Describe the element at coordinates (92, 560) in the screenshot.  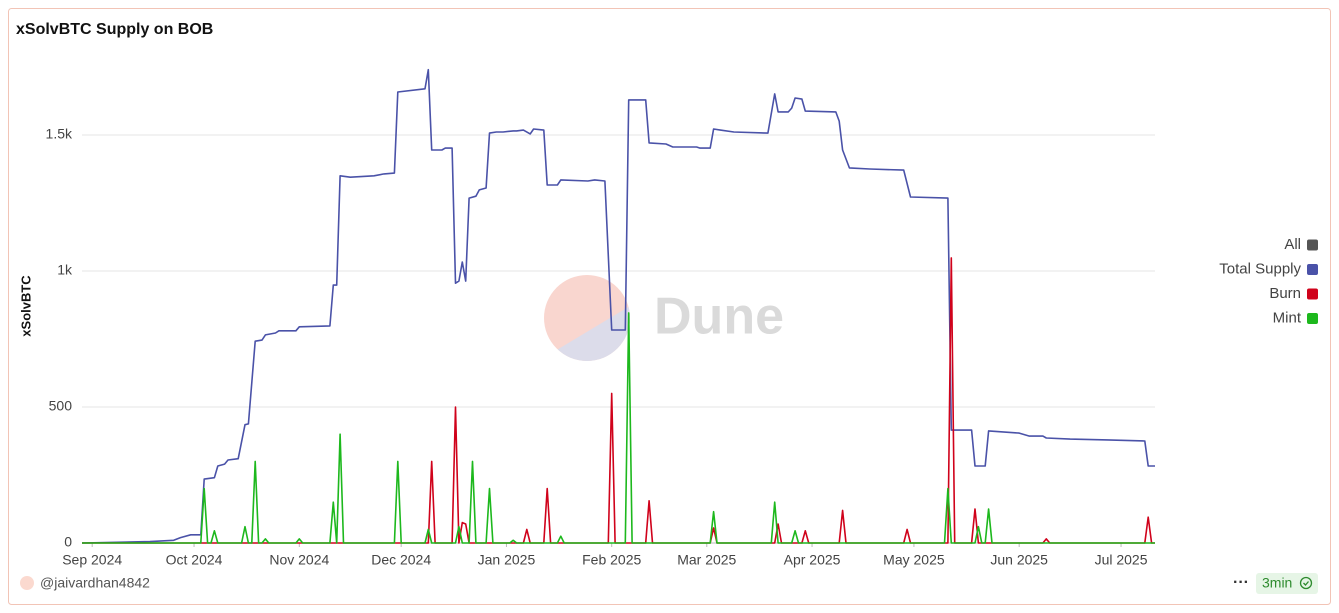
I see `x-tick-label: Sep 2024` at that location.